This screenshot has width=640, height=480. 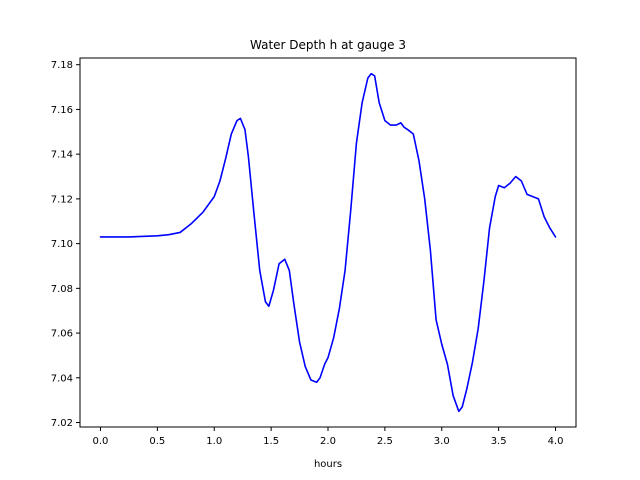 What do you see at coordinates (328, 464) in the screenshot?
I see `x-axis-label: hours` at bounding box center [328, 464].